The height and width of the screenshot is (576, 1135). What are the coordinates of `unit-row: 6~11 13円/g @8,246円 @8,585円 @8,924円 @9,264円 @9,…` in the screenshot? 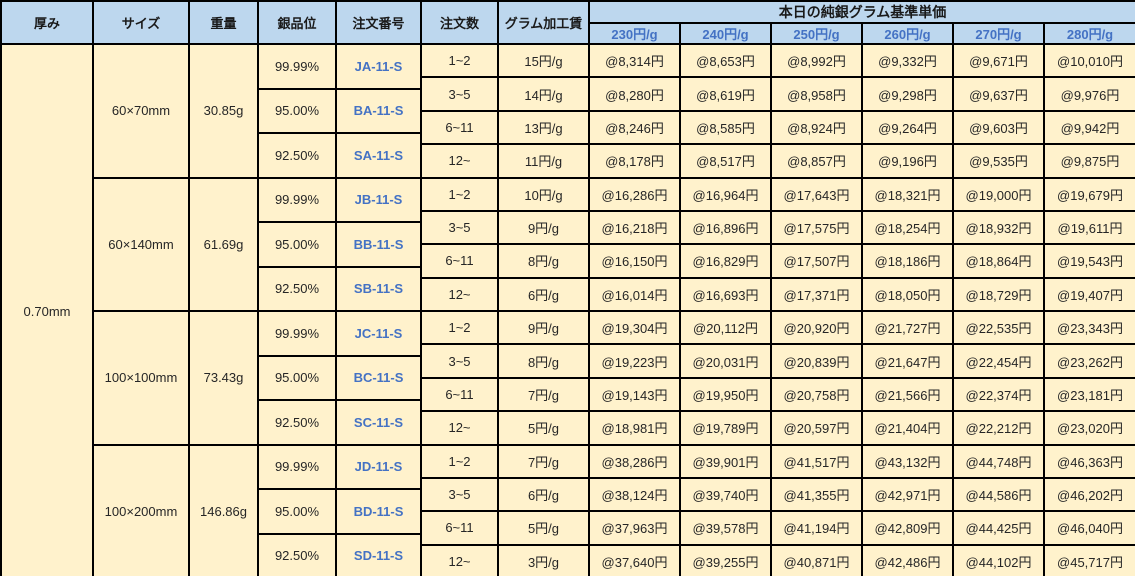 It's located at (568, 127).